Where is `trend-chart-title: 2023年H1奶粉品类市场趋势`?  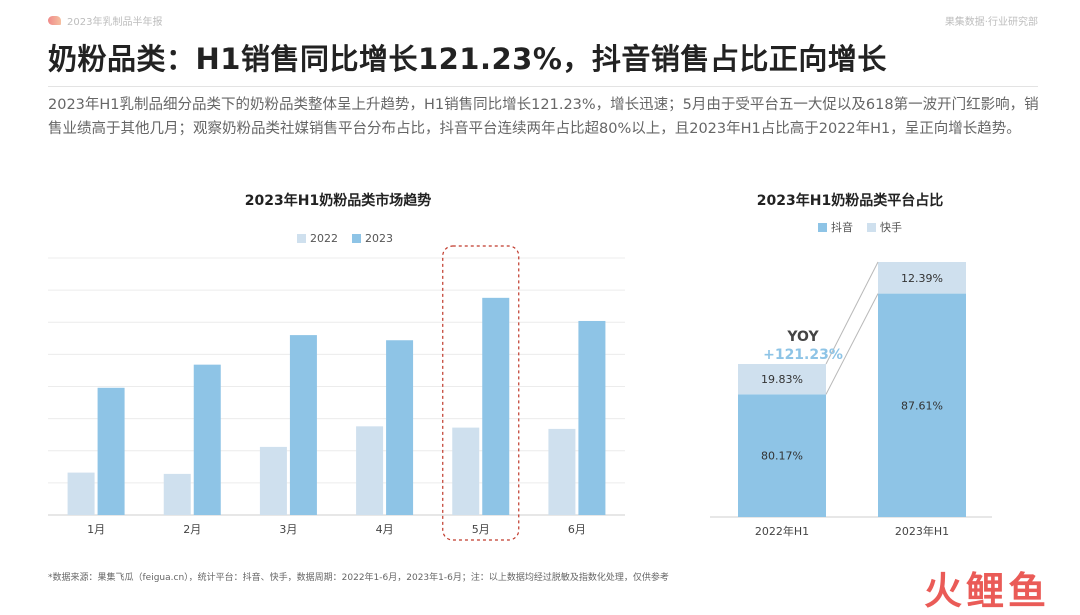
trend-chart-title: 2023年H1奶粉品类市场趋势 is located at coordinates (338, 201).